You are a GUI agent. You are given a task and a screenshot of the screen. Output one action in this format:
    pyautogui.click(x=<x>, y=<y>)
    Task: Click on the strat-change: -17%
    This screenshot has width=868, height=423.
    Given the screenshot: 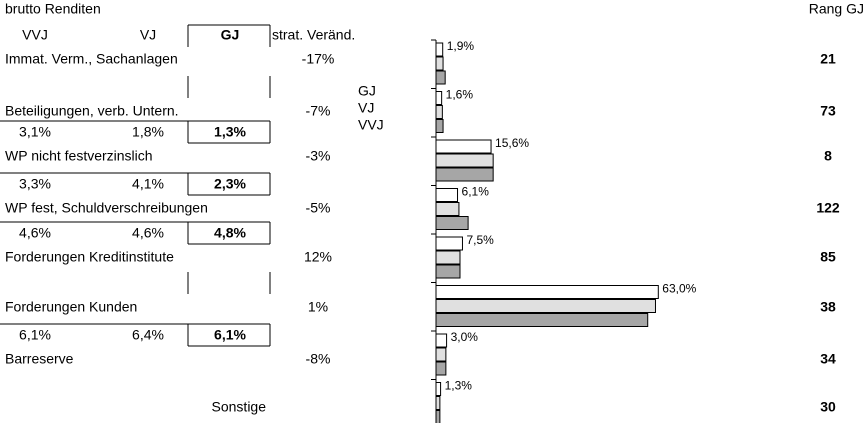 What is the action you would take?
    pyautogui.click(x=318, y=59)
    